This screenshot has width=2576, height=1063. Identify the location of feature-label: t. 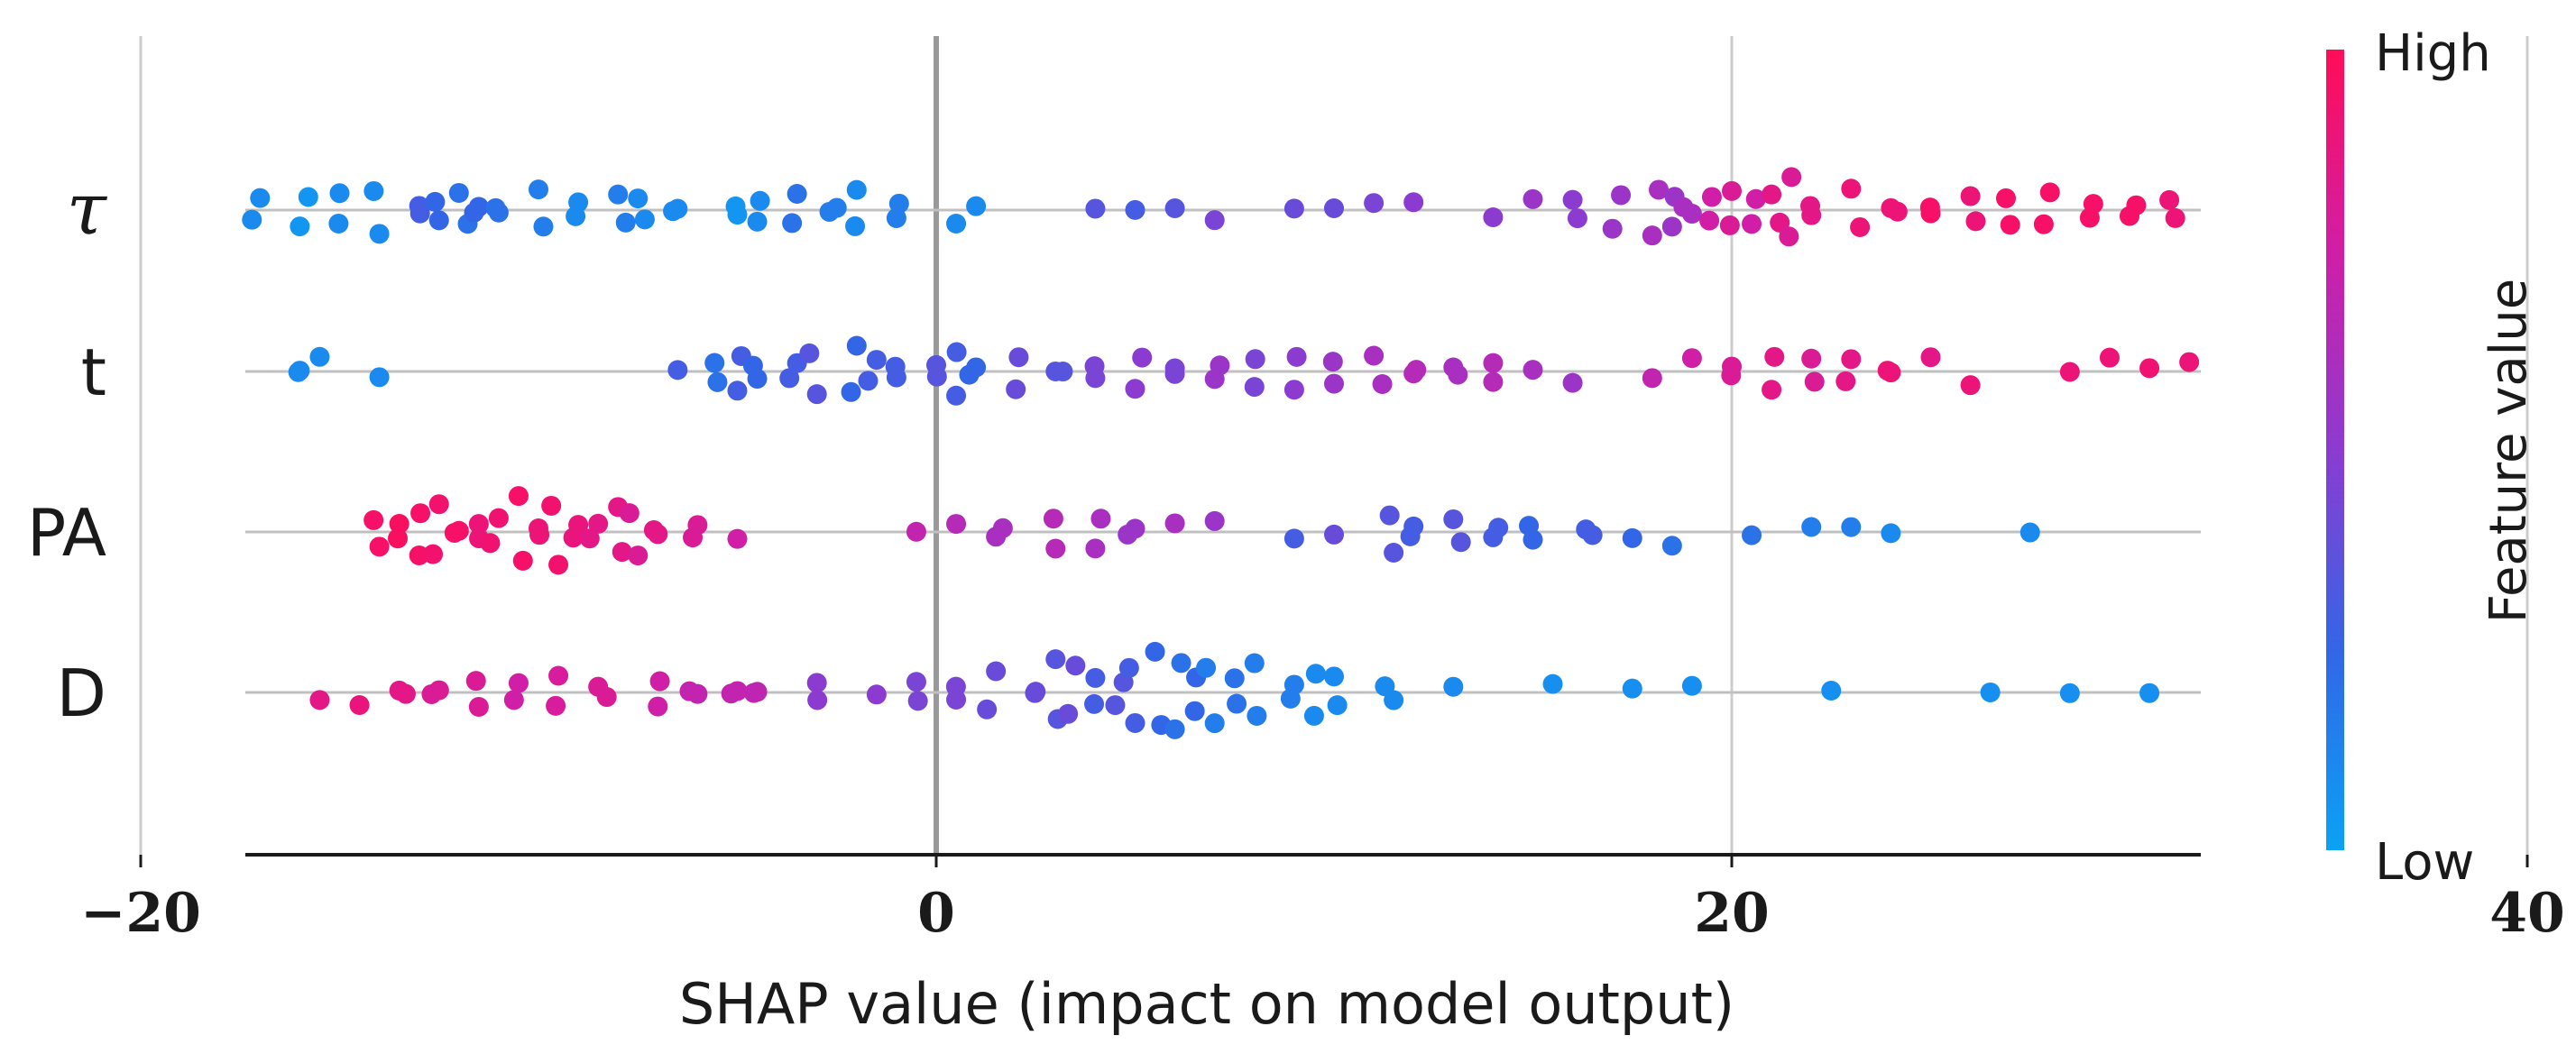
(93, 372).